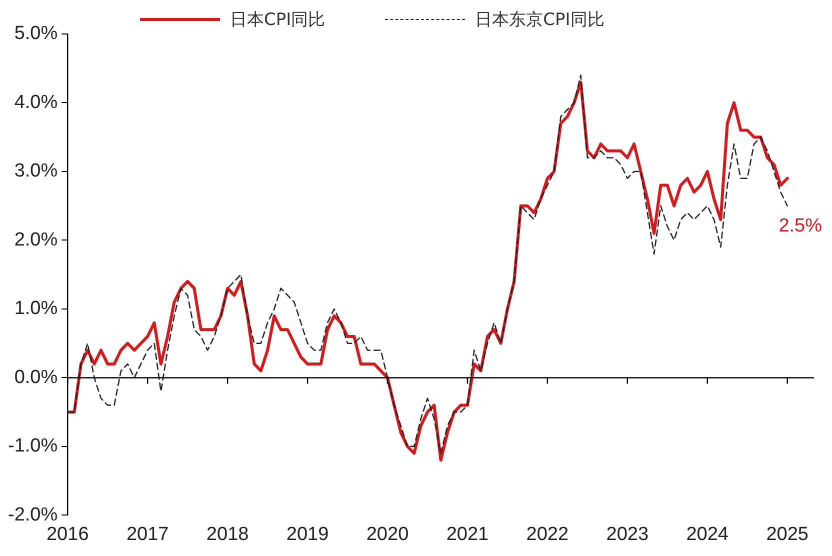 This screenshot has height=556, width=832. What do you see at coordinates (467, 534) in the screenshot?
I see `x-tick-label: 2021` at bounding box center [467, 534].